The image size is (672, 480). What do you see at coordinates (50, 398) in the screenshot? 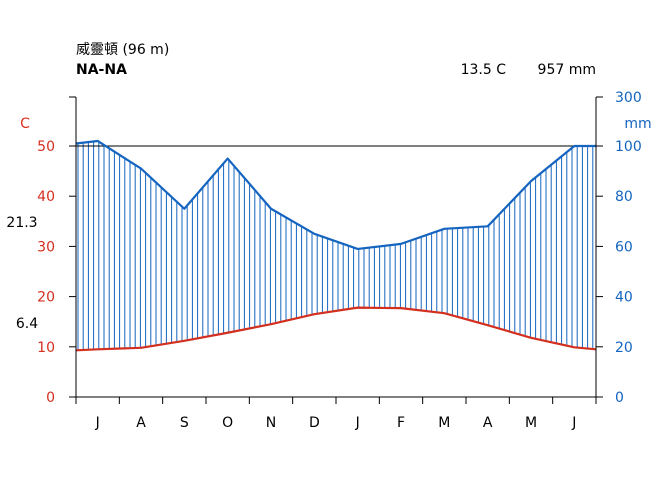
I see `left-axis-tick-label: 0` at bounding box center [50, 398].